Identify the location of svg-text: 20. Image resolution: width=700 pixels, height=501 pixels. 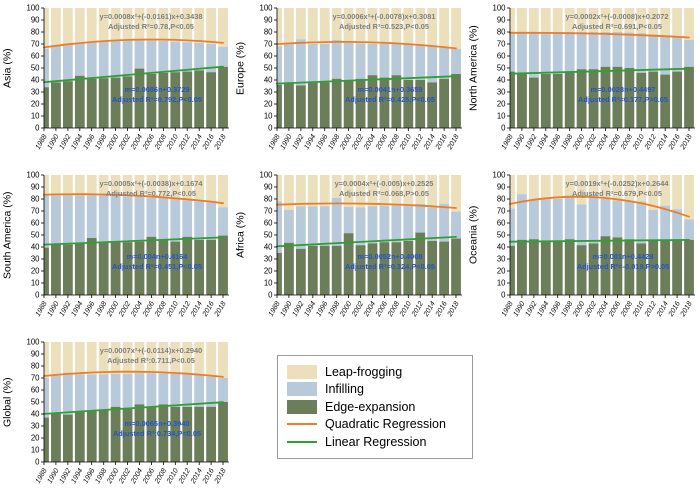
(268, 104).